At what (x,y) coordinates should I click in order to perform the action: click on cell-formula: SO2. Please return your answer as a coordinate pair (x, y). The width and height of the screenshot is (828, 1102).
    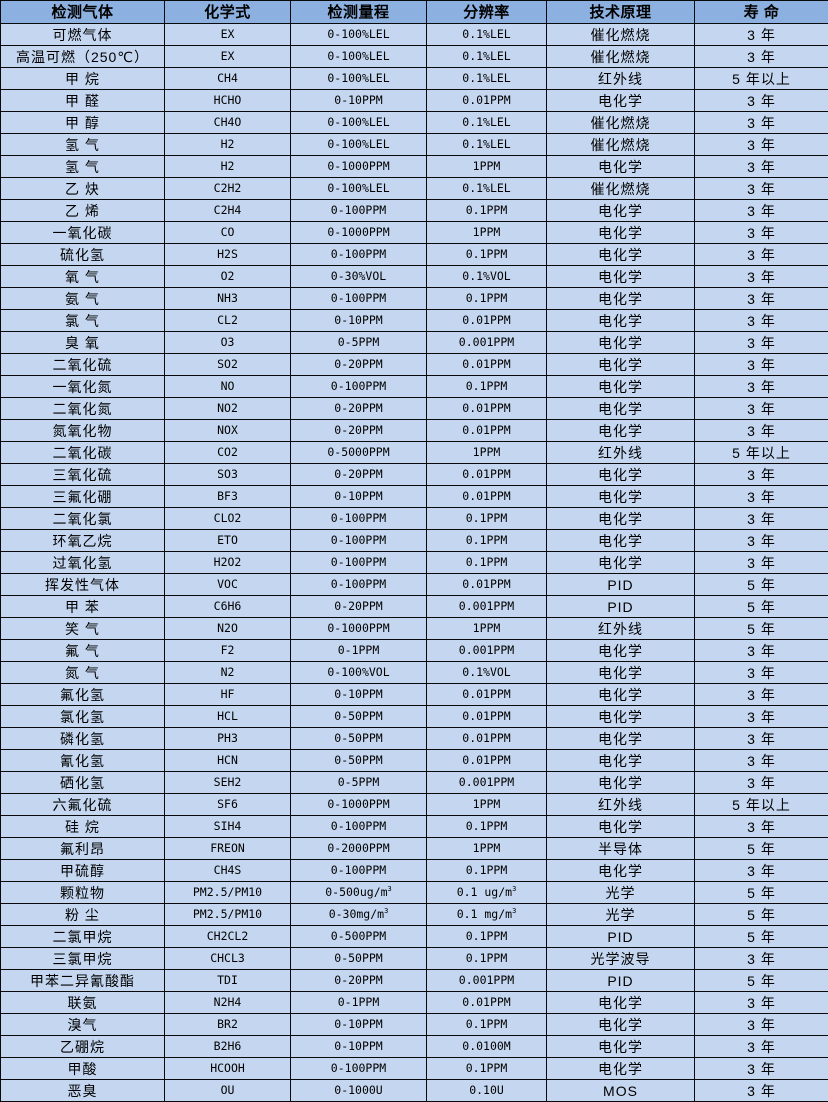
    Looking at the image, I should click on (228, 365).